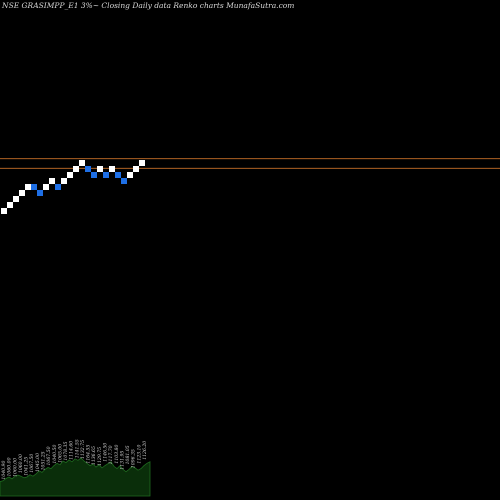  I want to click on volume-label-2: 1060.00, so click(10, 466).